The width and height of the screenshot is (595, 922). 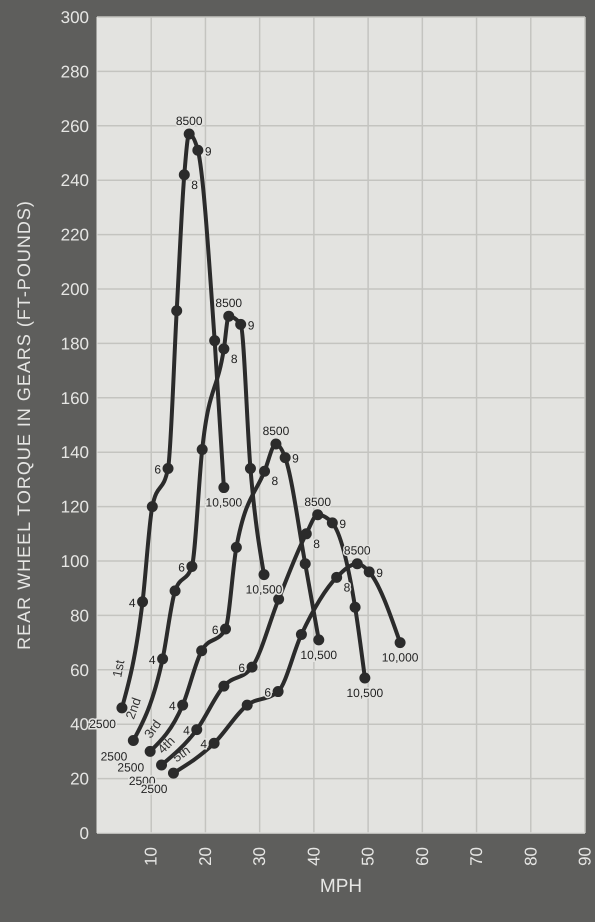 I want to click on x-axis-title: MPH, so click(x=341, y=886).